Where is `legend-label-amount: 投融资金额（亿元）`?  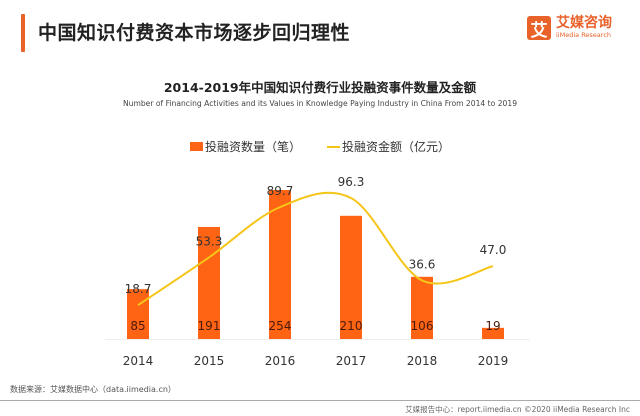 legend-label-amount: 投融资金额（亿元） is located at coordinates (396, 147).